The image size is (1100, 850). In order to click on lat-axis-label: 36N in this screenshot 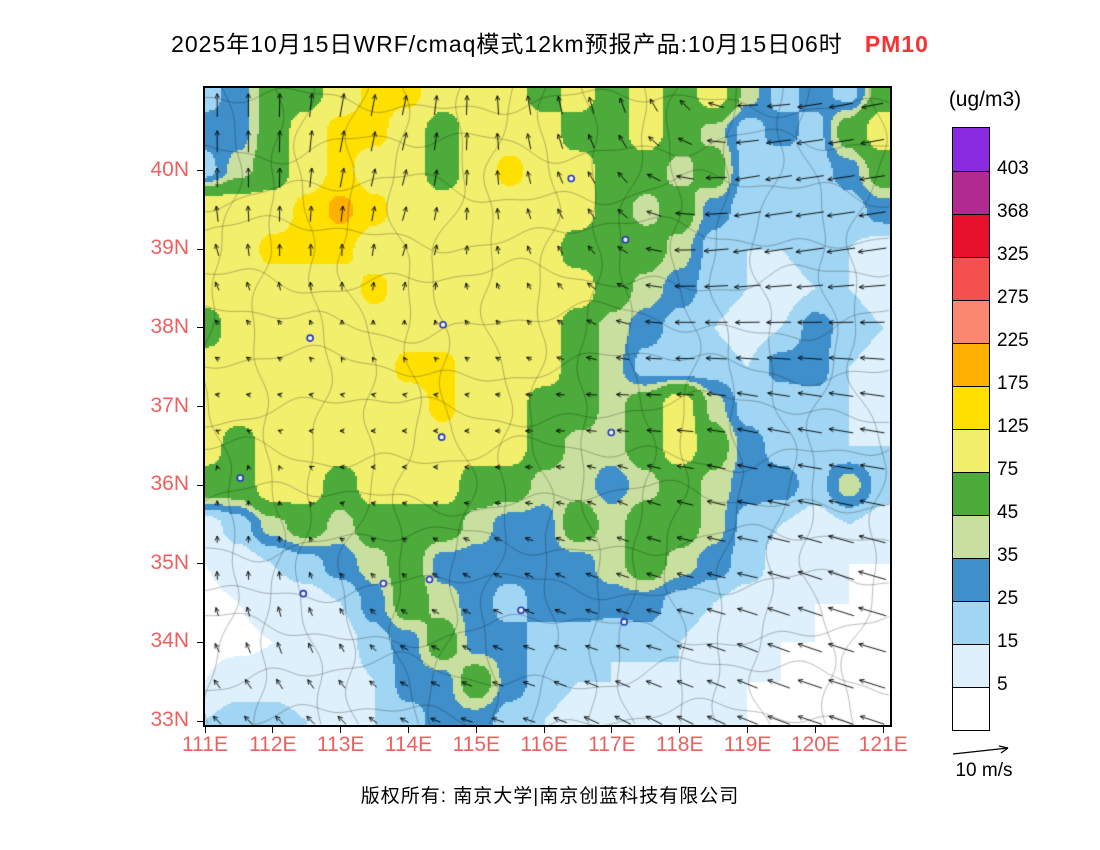, I will do `click(169, 484)`.